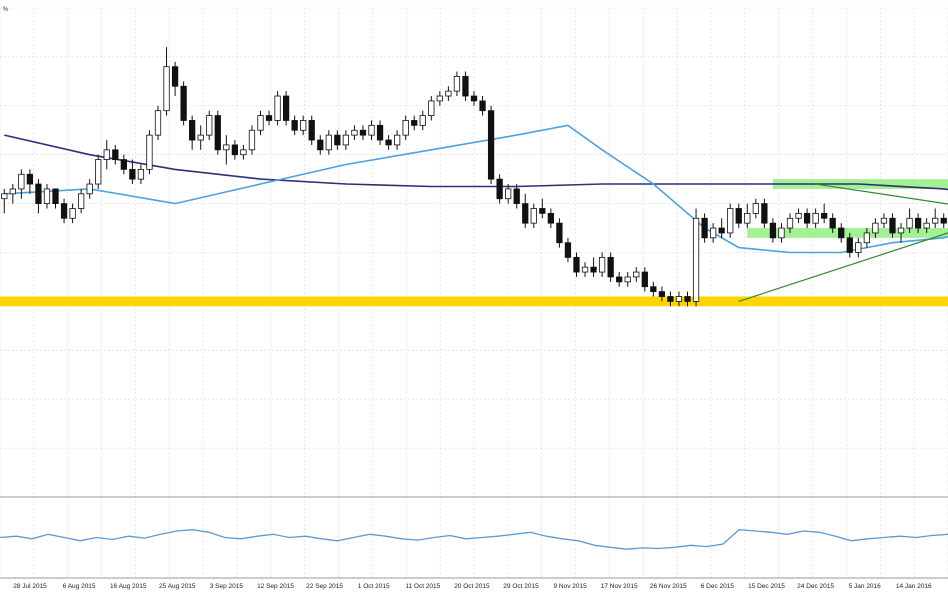 The image size is (948, 598). I want to click on x-tick-label: 24 Dec 2015, so click(815, 586).